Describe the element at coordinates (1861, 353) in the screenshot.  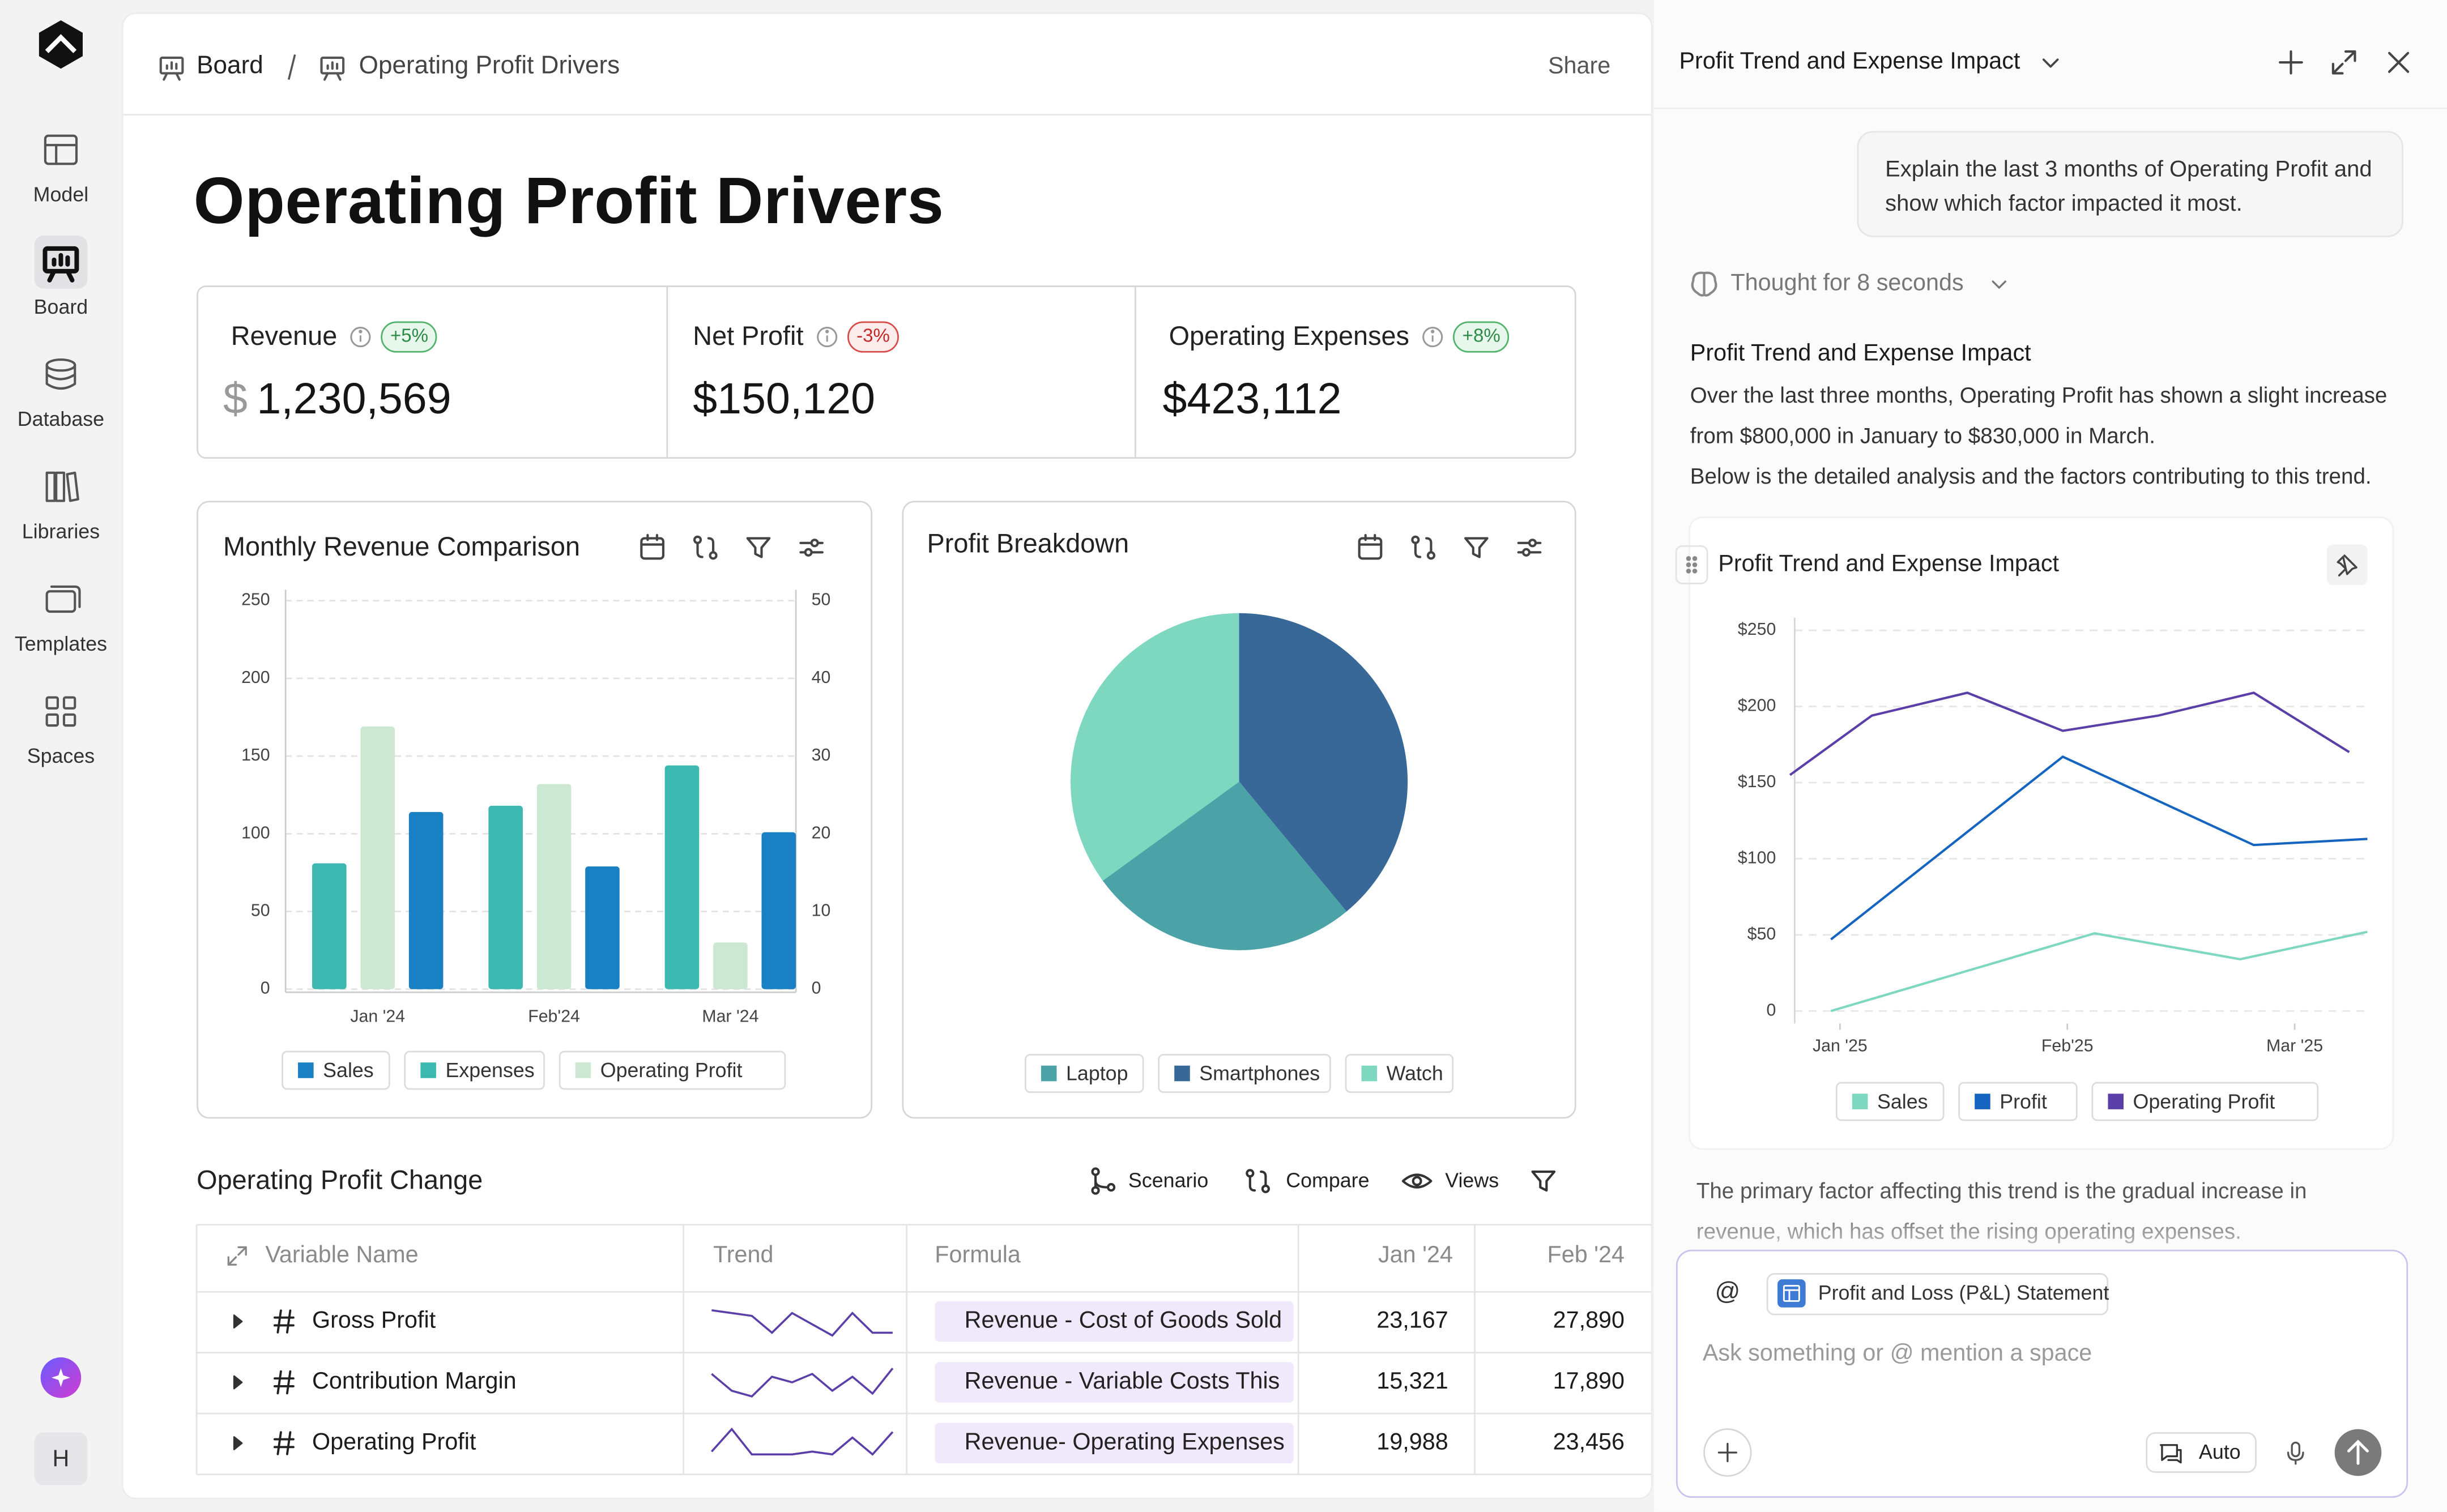
I see `response-heading: Profit Trend and Expense Impact` at that location.